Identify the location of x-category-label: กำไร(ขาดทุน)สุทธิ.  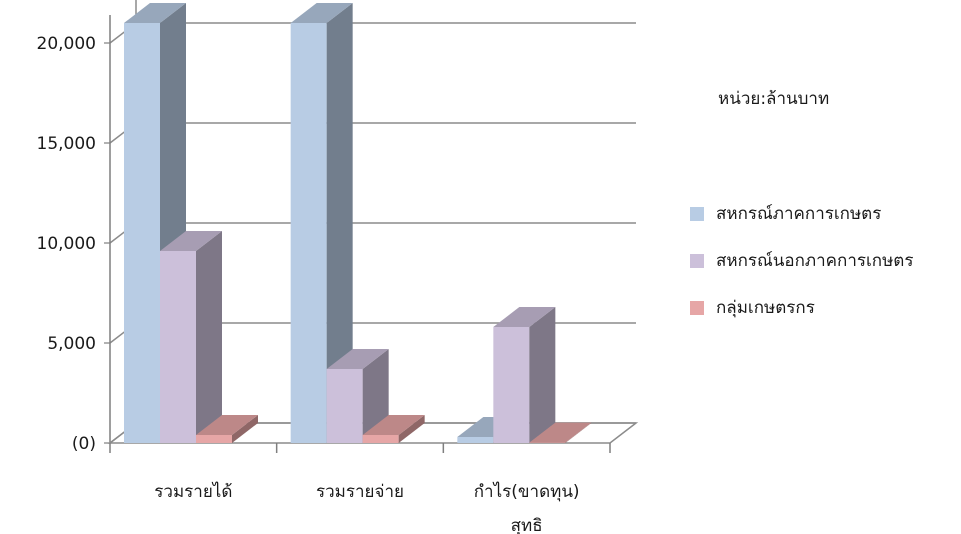
(527, 507).